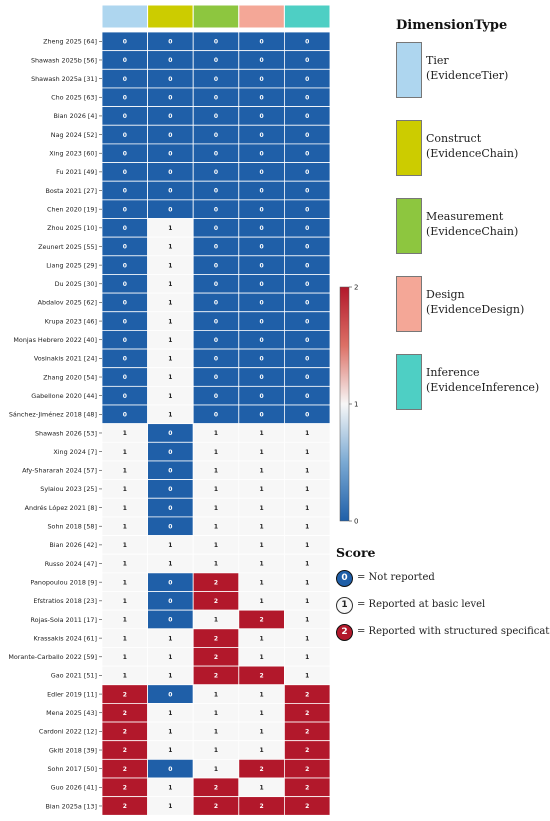  What do you see at coordinates (72, 209) in the screenshot?
I see `row-label: Chen 2020 [19]` at bounding box center [72, 209].